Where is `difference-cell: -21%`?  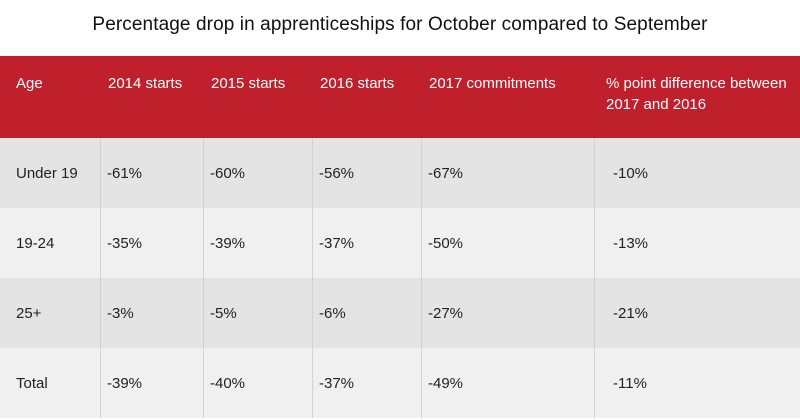
difference-cell: -21% is located at coordinates (697, 313).